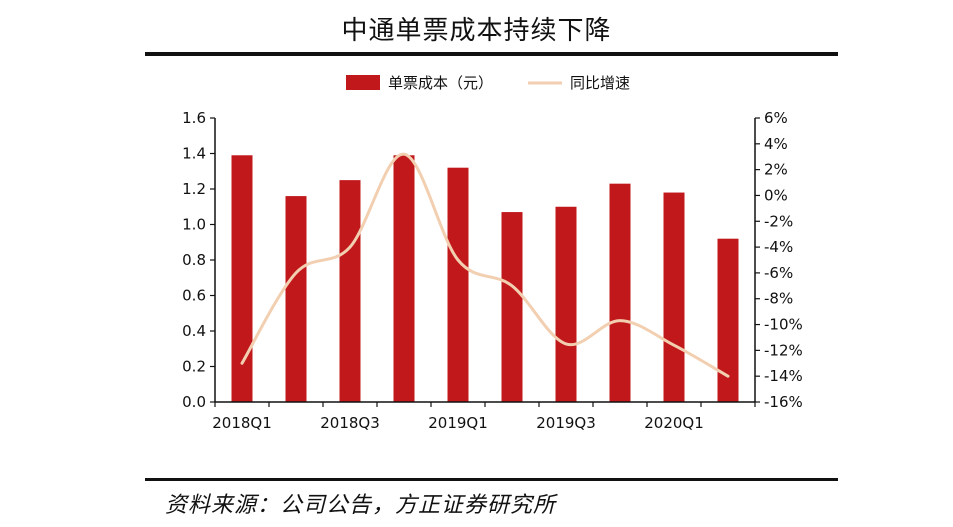  What do you see at coordinates (600, 83) in the screenshot?
I see `legend-label-line: 同比增速` at bounding box center [600, 83].